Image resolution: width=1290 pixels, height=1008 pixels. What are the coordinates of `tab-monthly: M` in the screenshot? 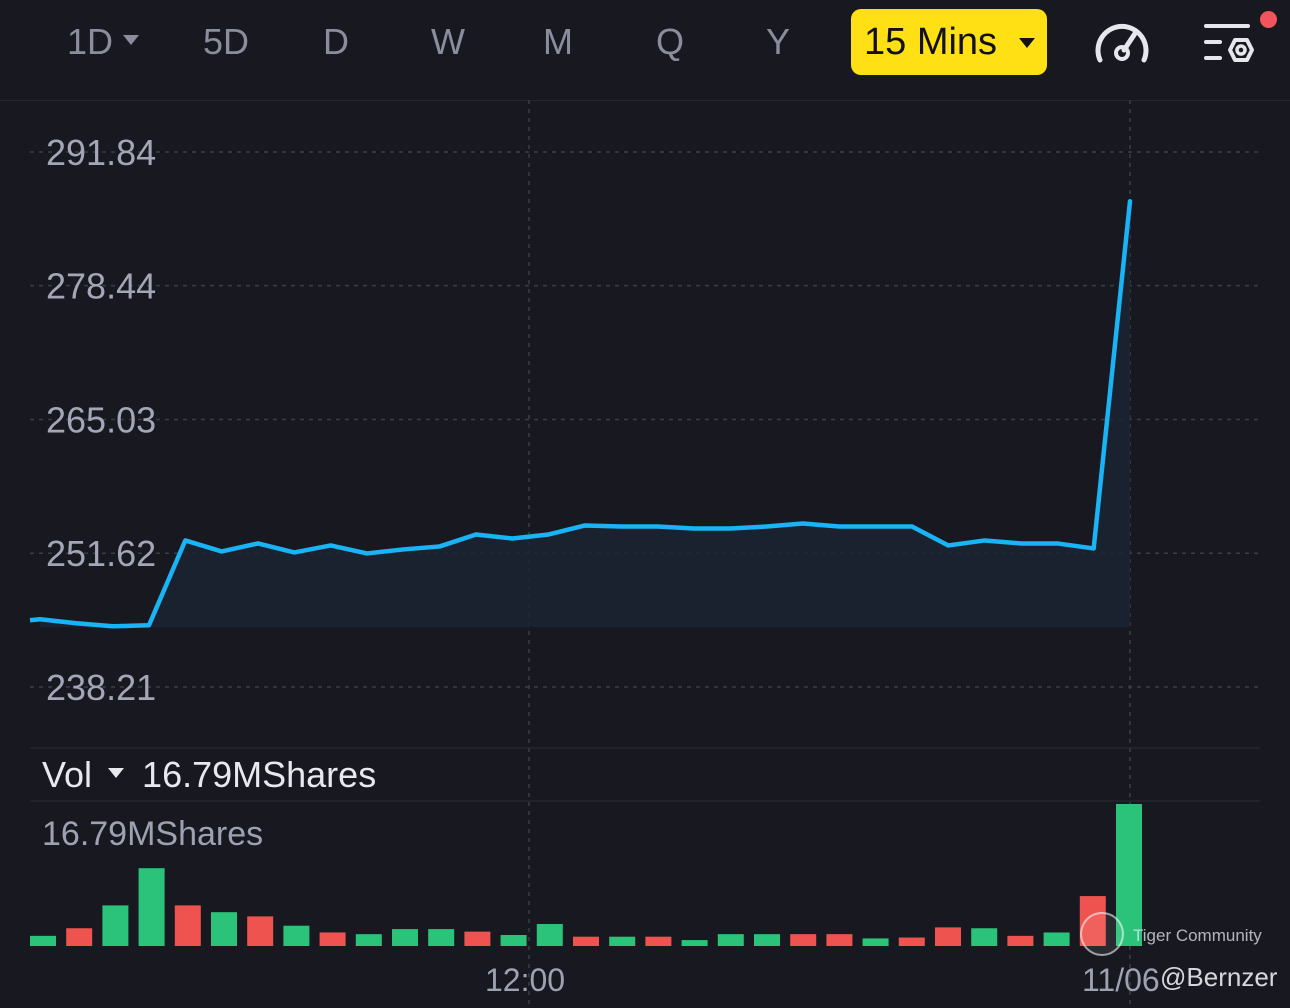 It's located at (558, 41).